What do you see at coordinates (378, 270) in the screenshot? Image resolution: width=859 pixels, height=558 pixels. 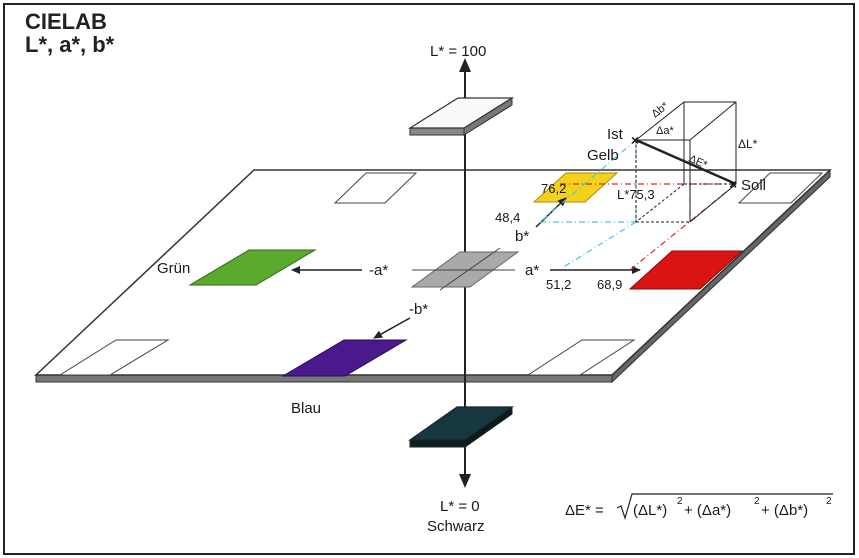 I see `neg-a-label: -a*` at bounding box center [378, 270].